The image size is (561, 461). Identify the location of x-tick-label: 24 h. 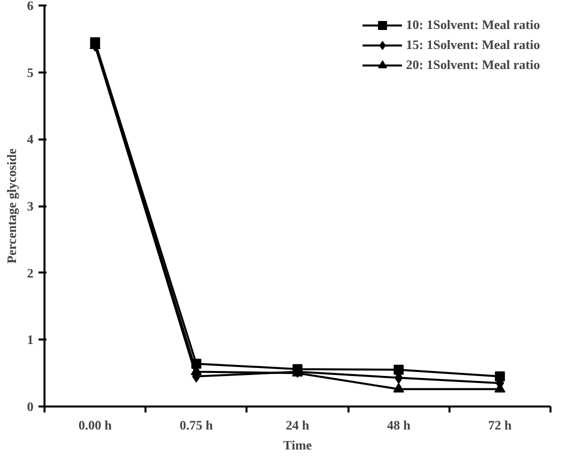
(298, 425).